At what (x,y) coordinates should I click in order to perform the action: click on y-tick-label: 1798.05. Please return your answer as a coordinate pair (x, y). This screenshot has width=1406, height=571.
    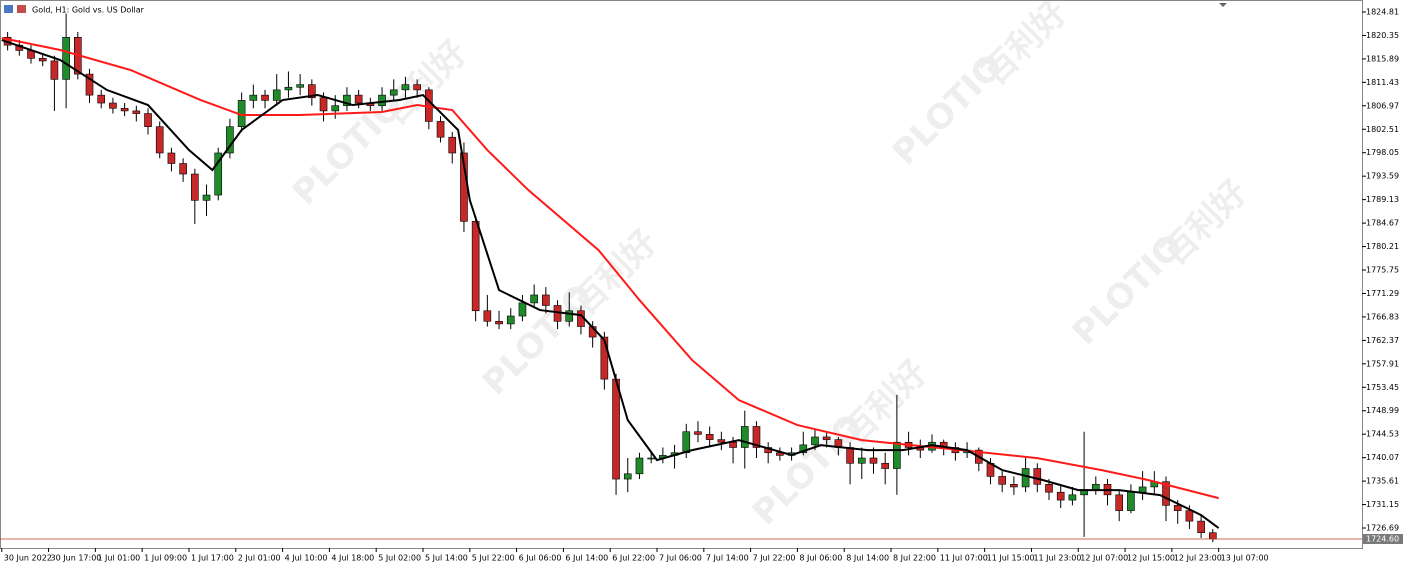
    Looking at the image, I should click on (1382, 152).